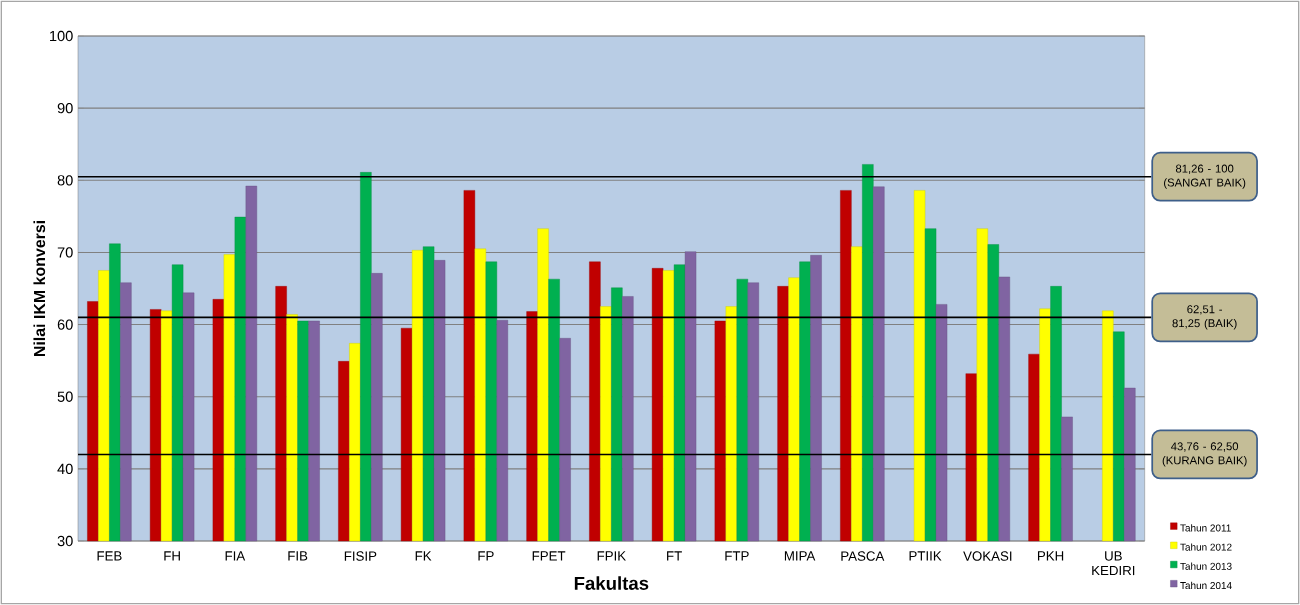  Describe the element at coordinates (800, 556) in the screenshot. I see `x-tick-label: MIPA` at that location.